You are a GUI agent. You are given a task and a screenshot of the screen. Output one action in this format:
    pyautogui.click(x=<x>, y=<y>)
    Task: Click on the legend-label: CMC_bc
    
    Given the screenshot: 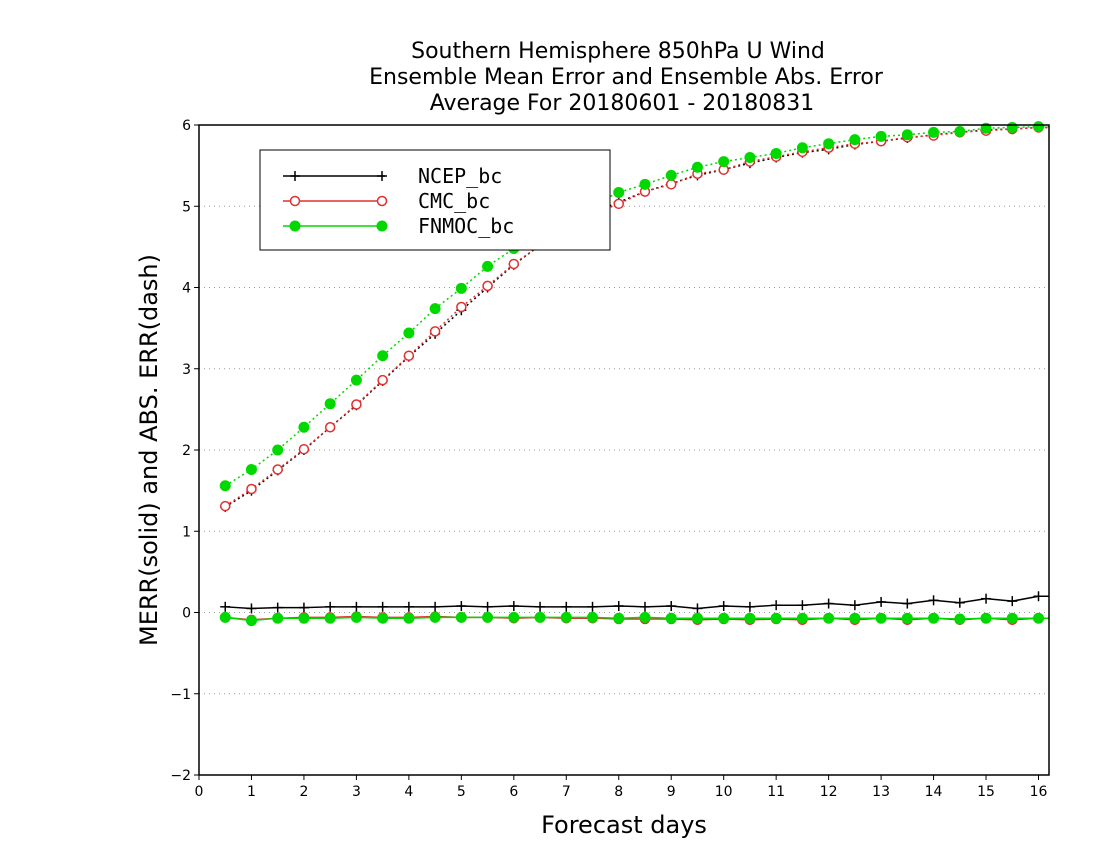 What is the action you would take?
    pyautogui.click(x=454, y=201)
    